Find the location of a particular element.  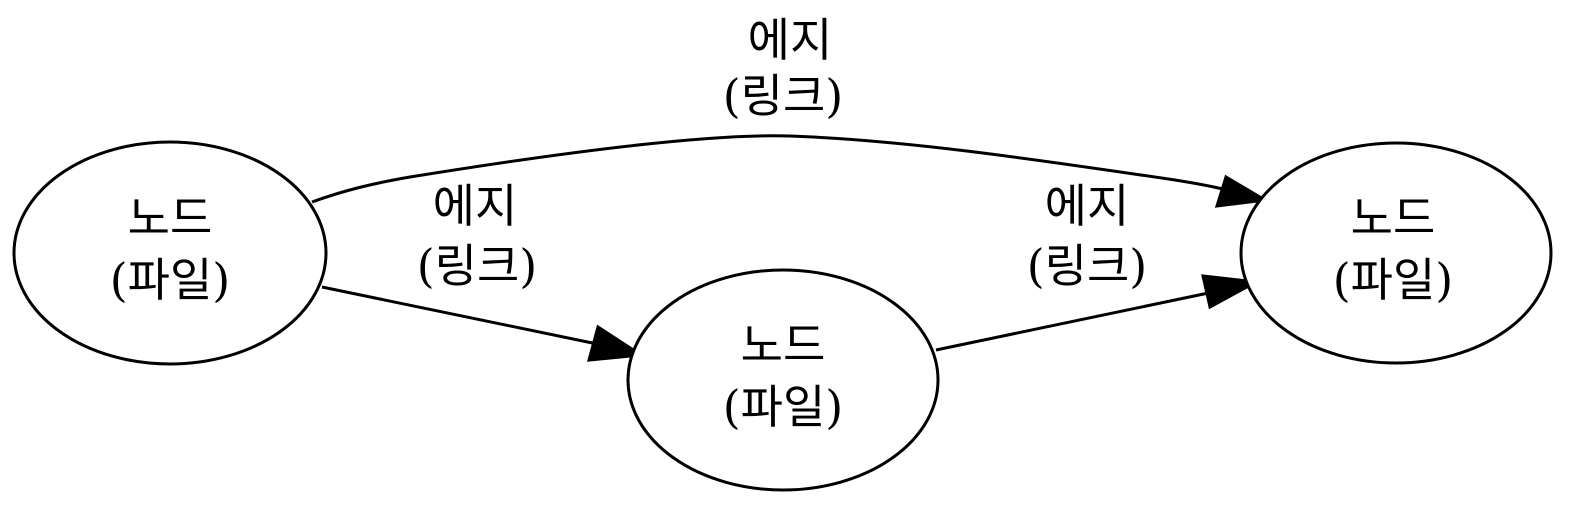

node-middle: 노드 (파일) is located at coordinates (783, 380).